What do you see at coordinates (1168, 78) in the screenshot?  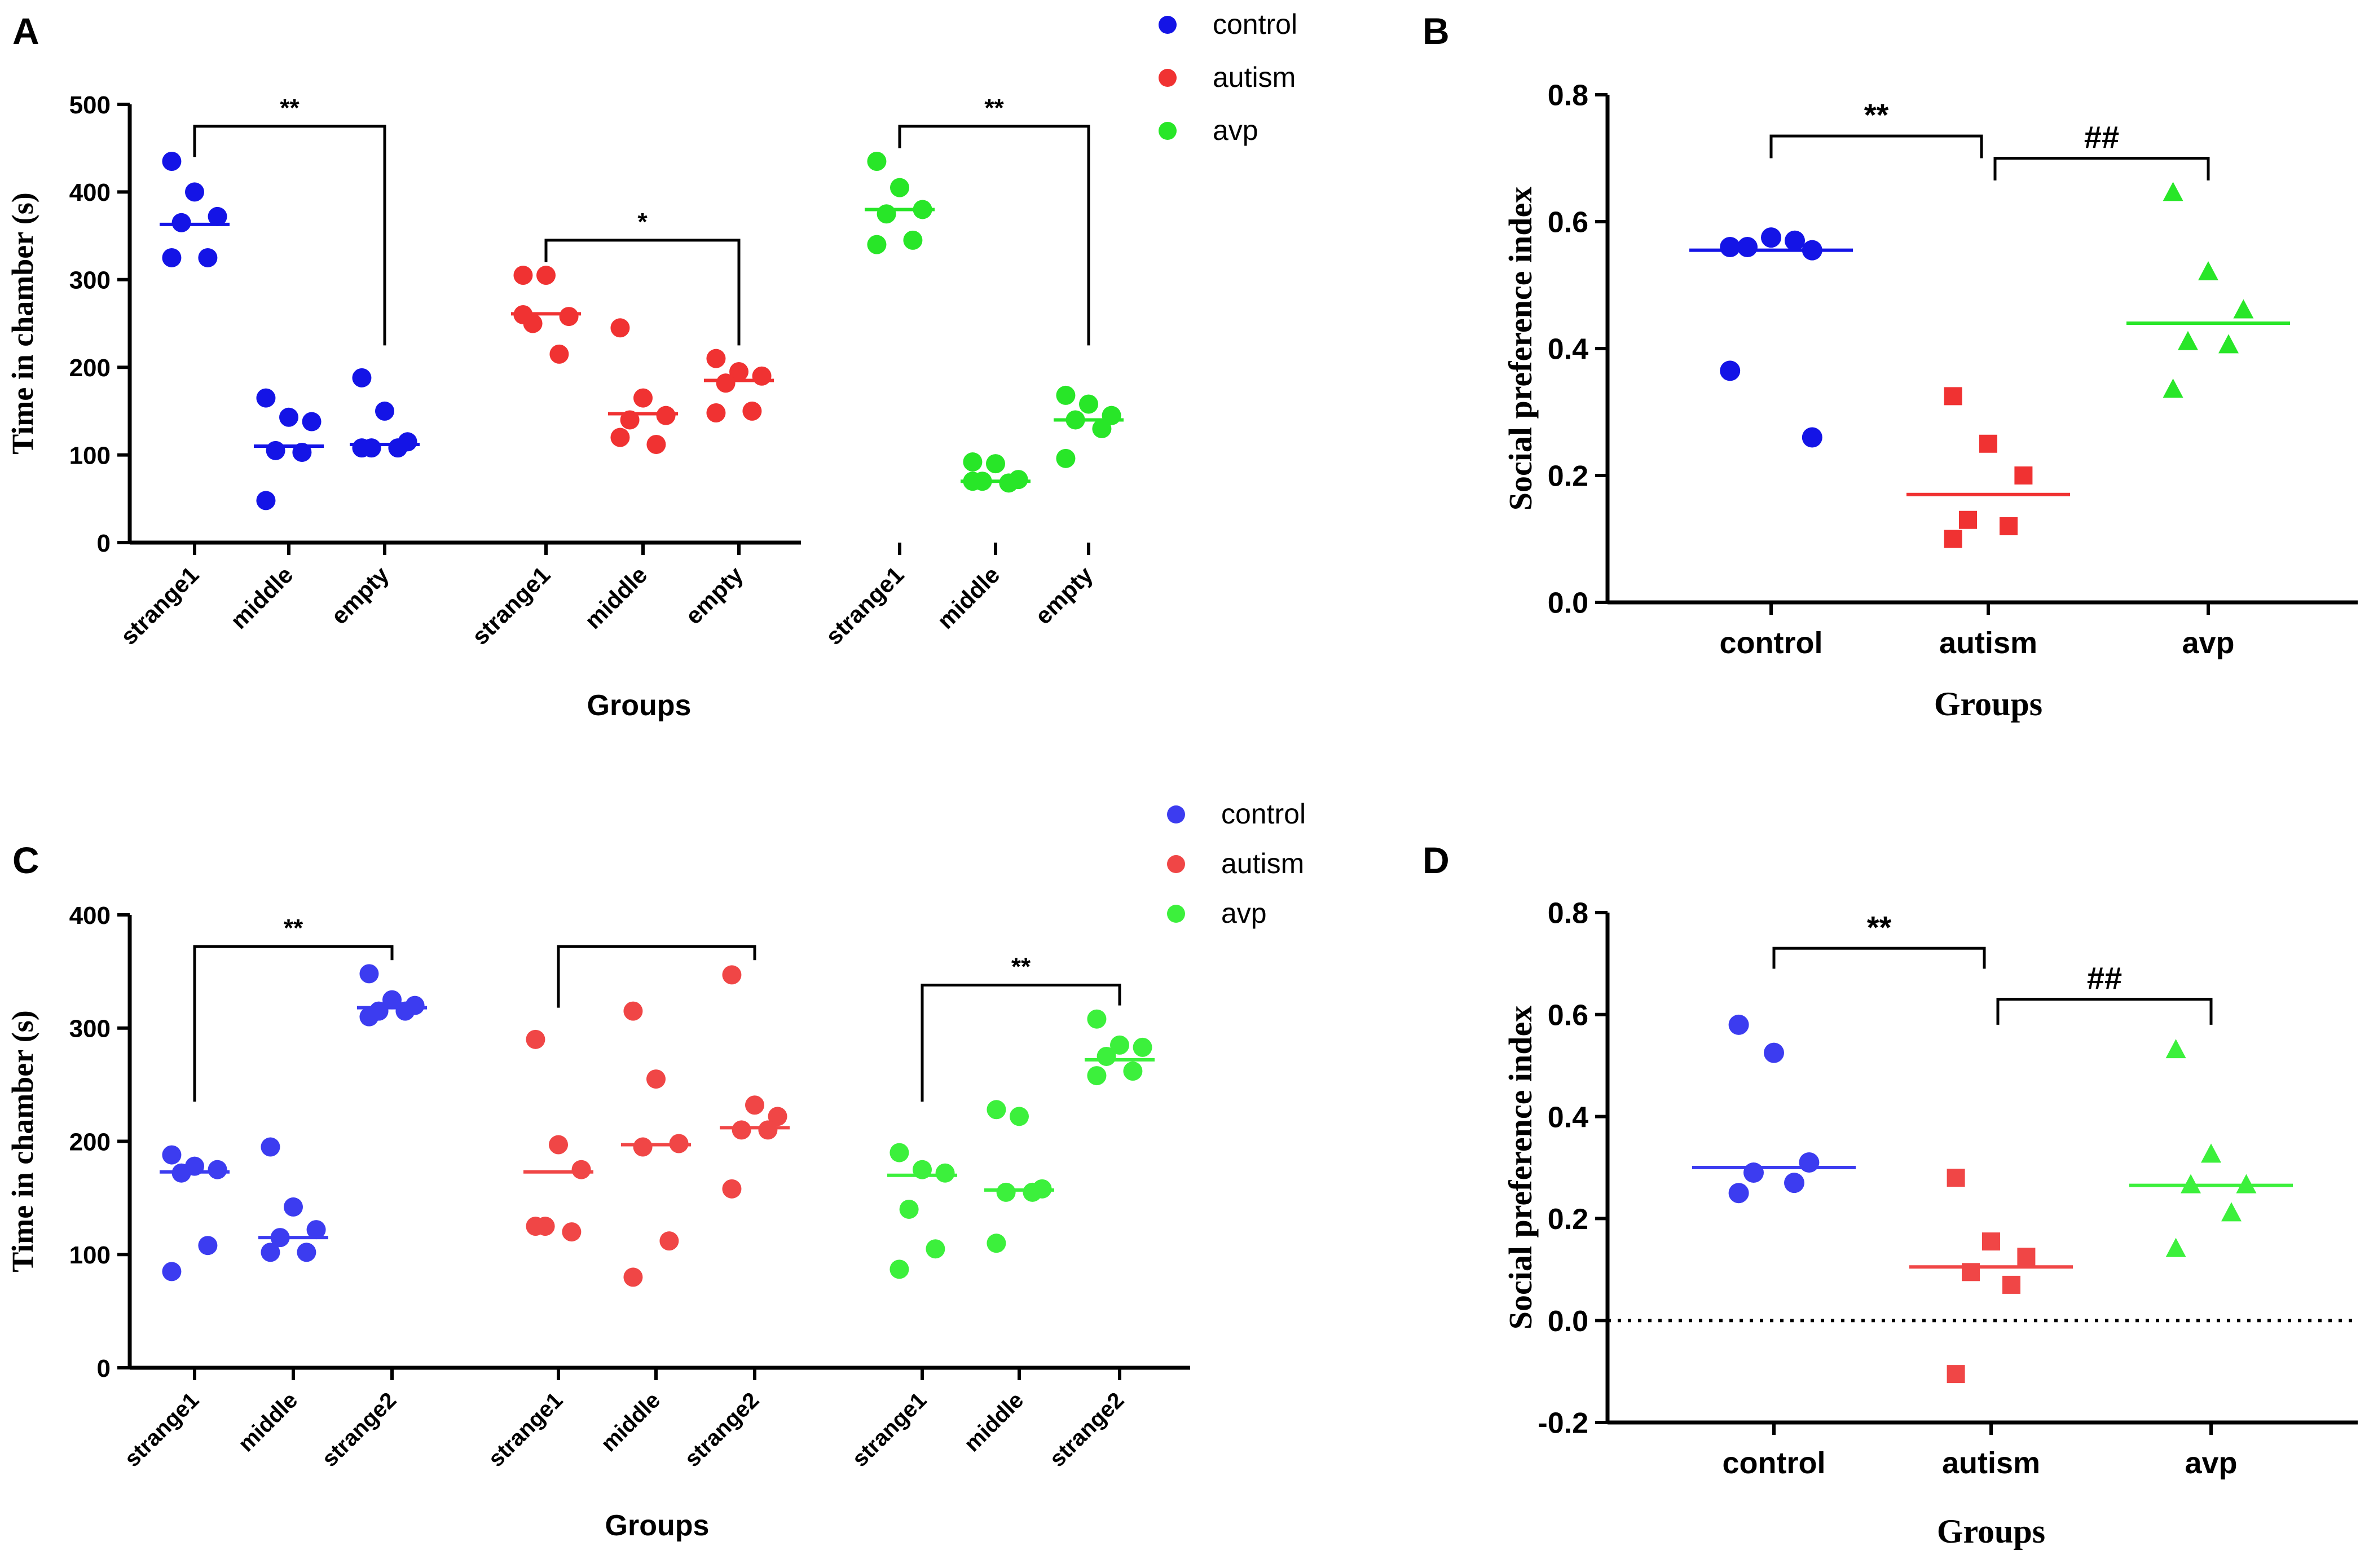 I see `legend-marker-autism` at bounding box center [1168, 78].